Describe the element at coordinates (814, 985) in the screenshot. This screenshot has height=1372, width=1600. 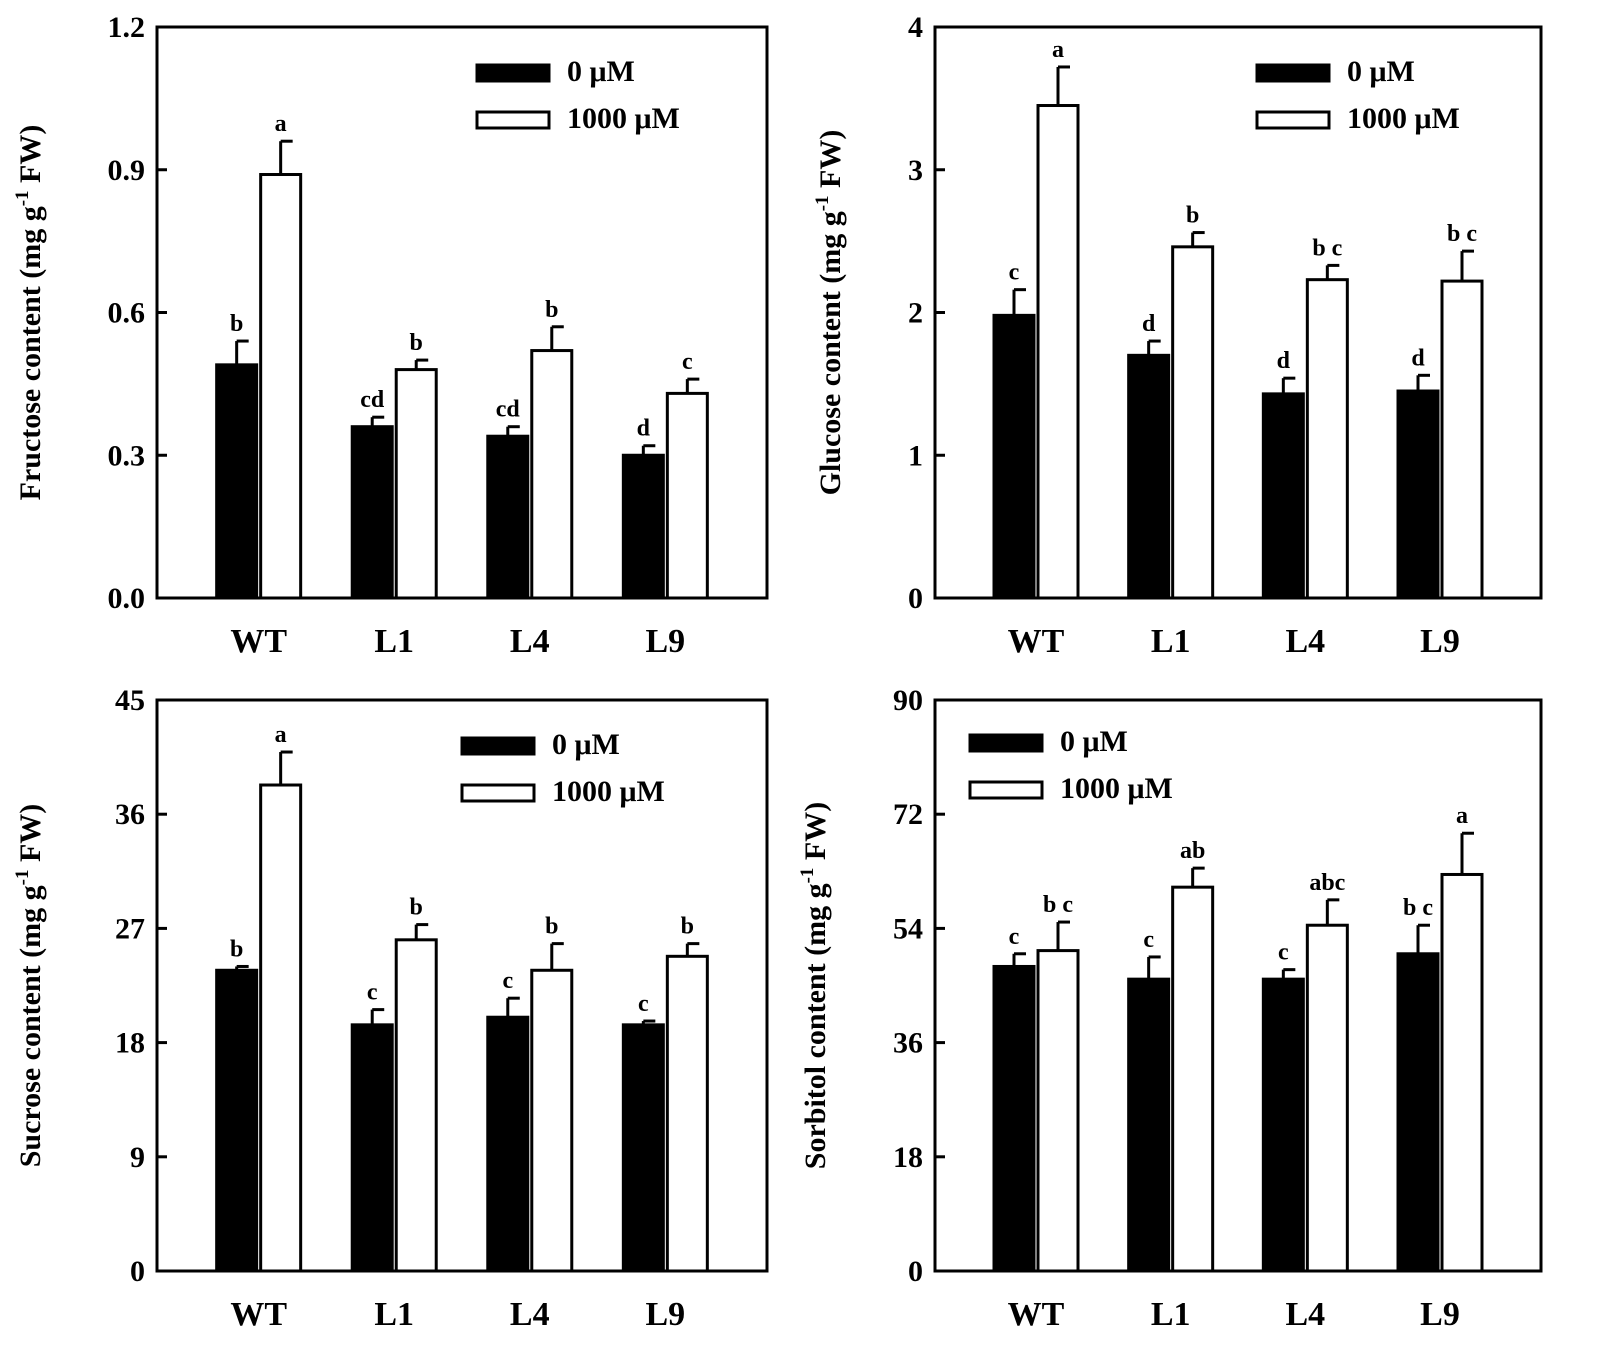
I see `y-axis-title: Sorbitol content (mg g-1 FW)` at that location.